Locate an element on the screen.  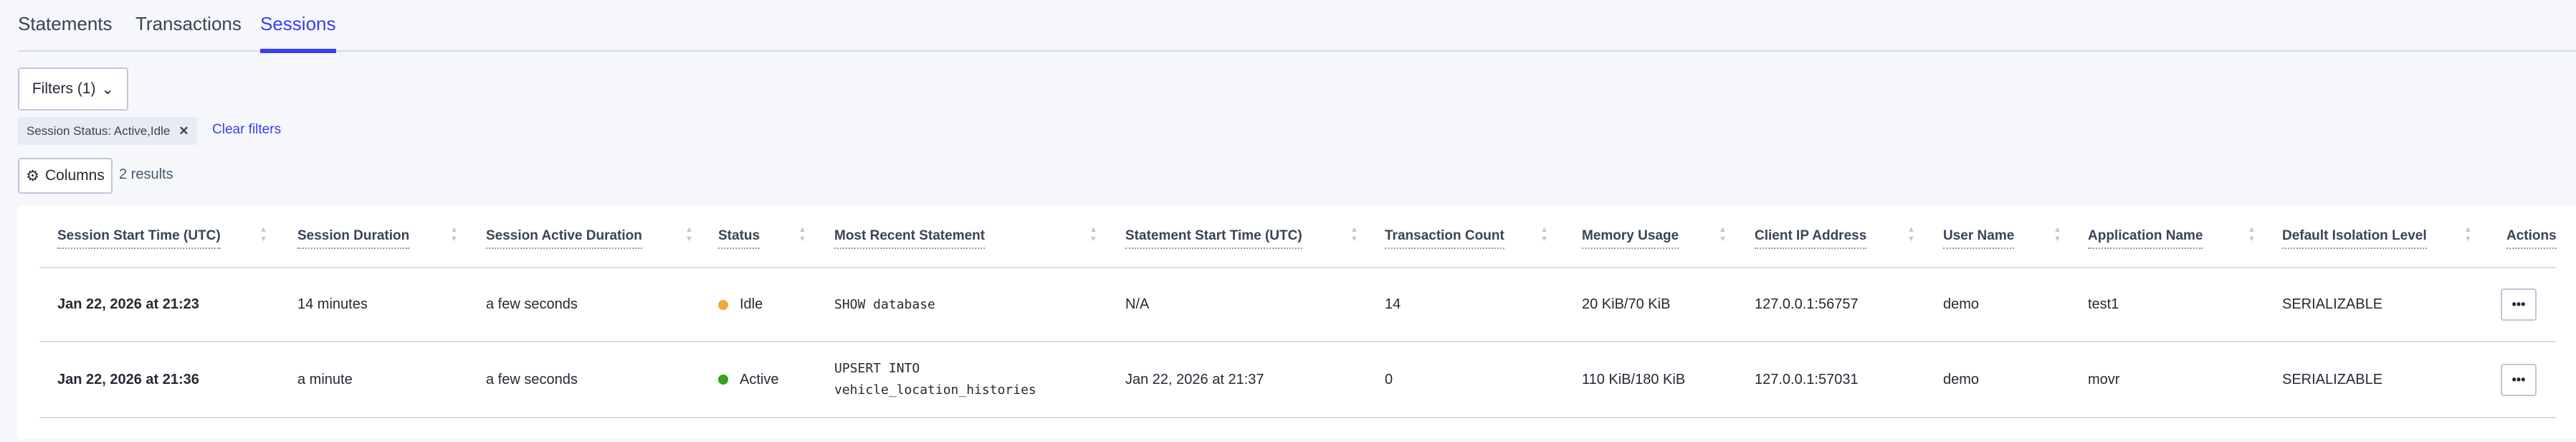
column-header-label: Status is located at coordinates (739, 238).